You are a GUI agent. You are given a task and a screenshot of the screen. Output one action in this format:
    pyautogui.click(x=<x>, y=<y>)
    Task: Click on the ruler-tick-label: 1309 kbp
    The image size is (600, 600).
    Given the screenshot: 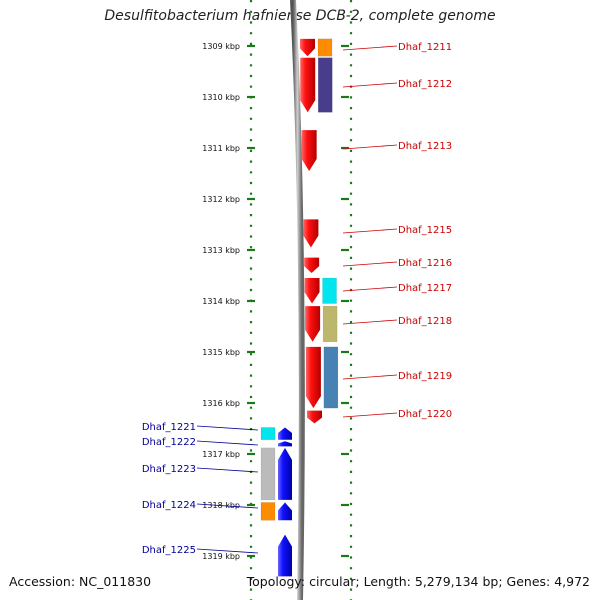 What is the action you would take?
    pyautogui.click(x=221, y=46)
    